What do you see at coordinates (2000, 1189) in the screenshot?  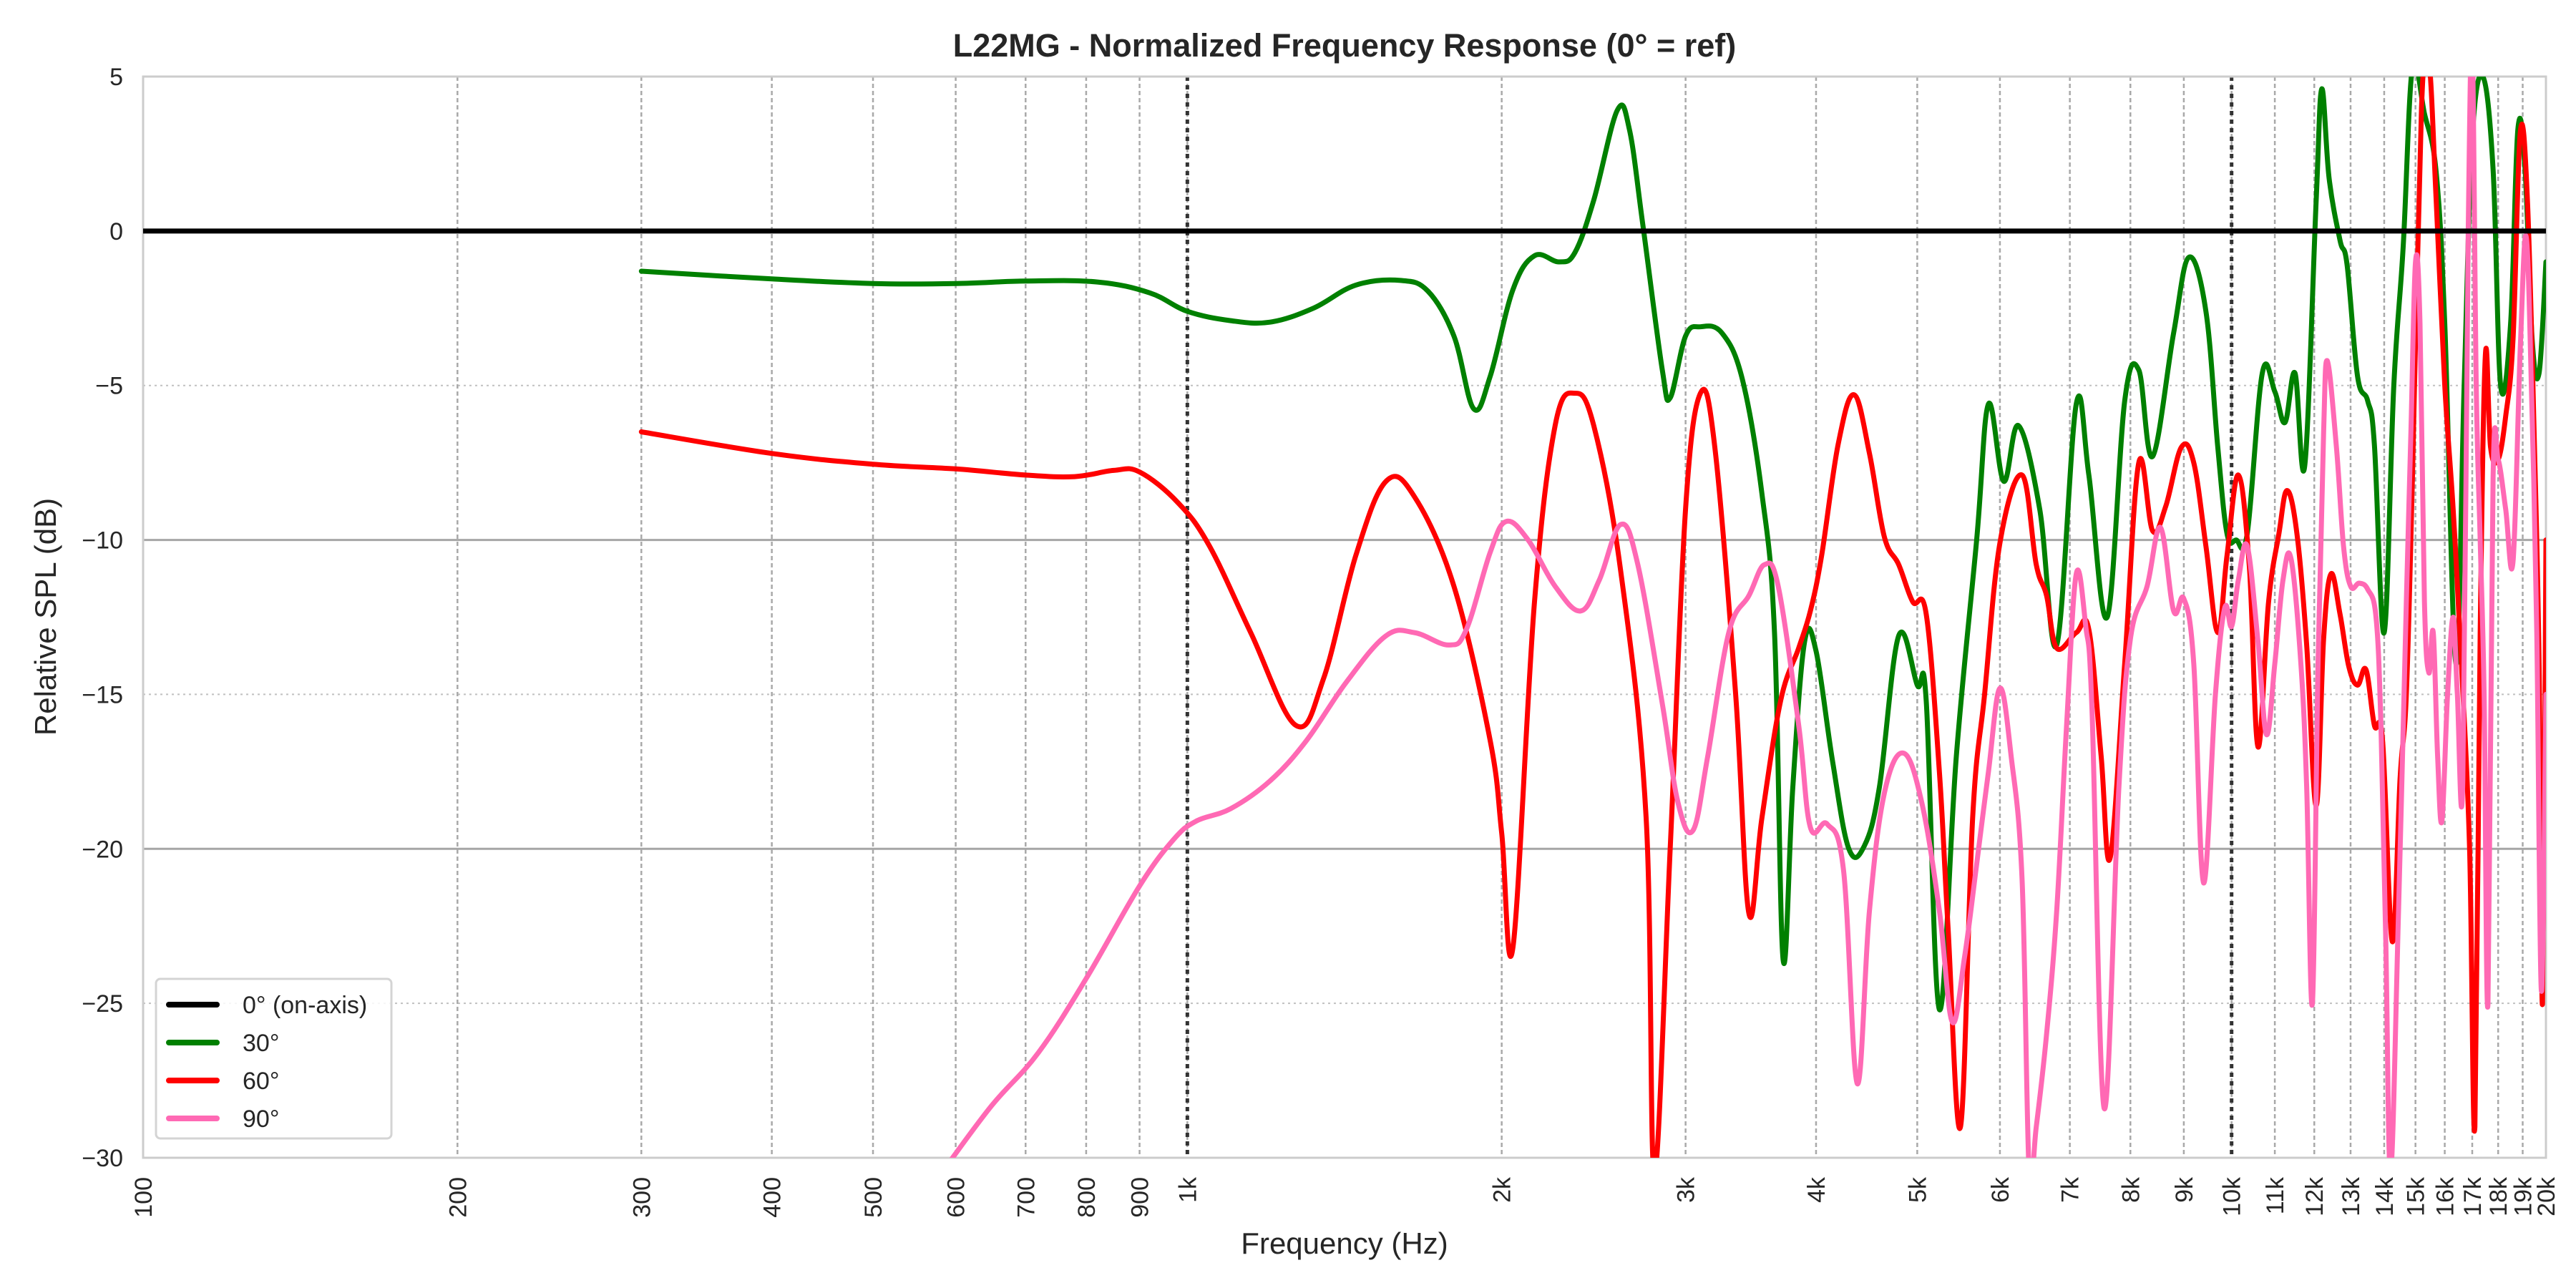 I see `x-tick-label: 6k` at bounding box center [2000, 1189].